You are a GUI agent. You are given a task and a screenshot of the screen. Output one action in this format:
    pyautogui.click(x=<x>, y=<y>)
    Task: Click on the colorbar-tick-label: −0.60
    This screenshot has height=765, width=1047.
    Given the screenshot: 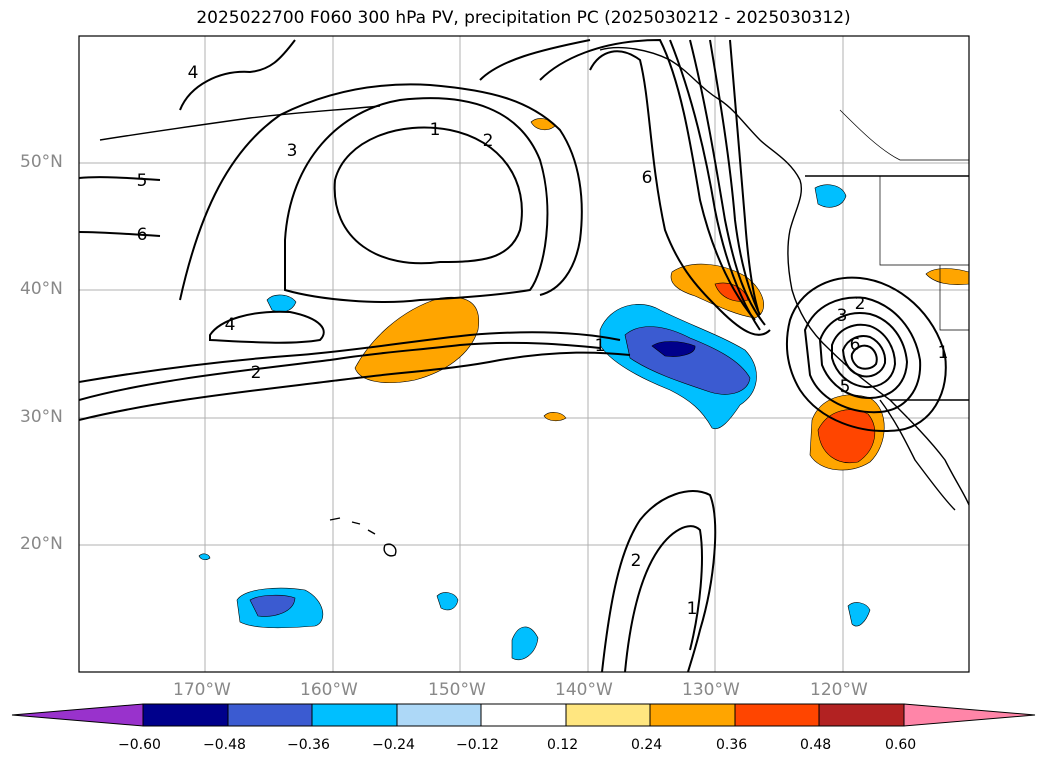 What is the action you would take?
    pyautogui.click(x=139, y=745)
    